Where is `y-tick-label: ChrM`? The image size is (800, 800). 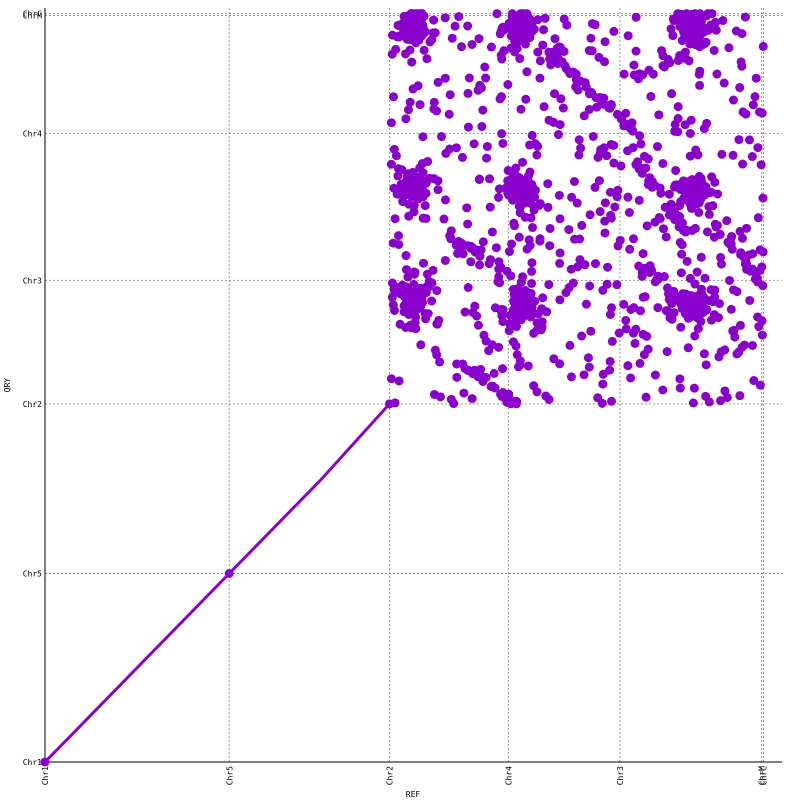
y-tick-label: ChrM is located at coordinates (32, 16).